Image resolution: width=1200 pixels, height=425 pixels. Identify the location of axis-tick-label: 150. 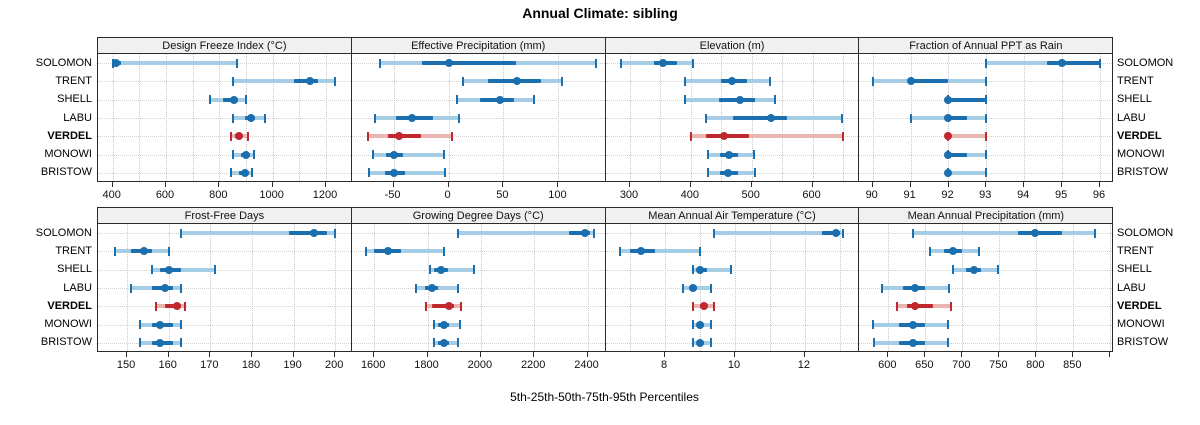
(126, 365).